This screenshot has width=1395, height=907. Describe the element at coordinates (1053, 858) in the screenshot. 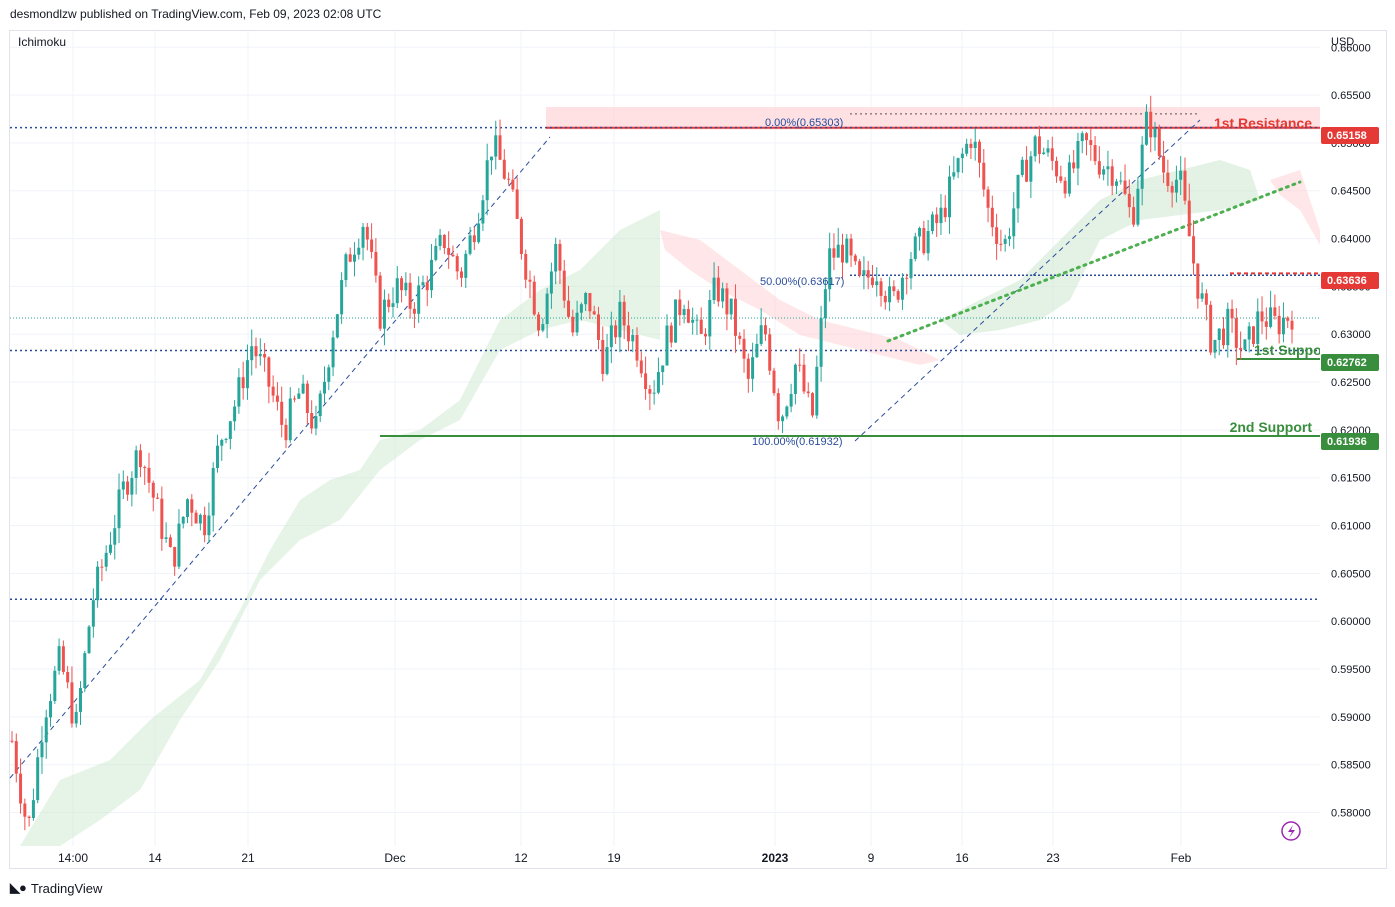

I see `x-tick-label: 23` at that location.